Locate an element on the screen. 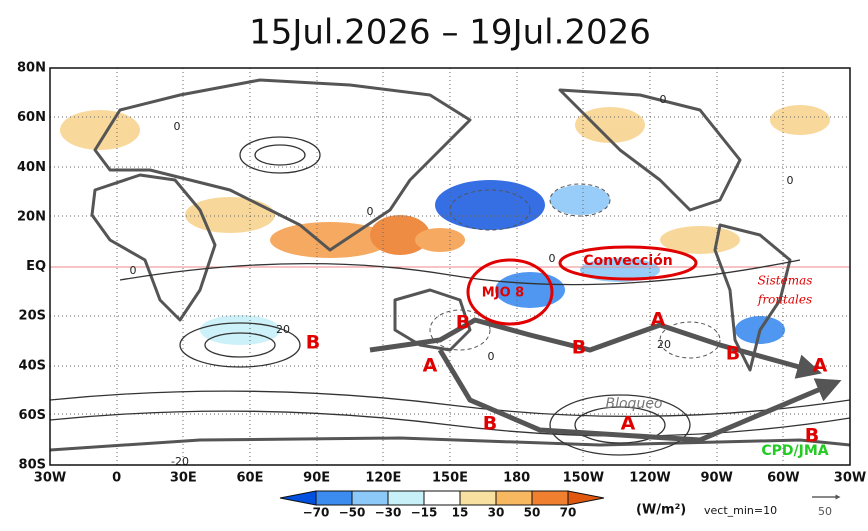 This screenshot has width=868, height=531. lat-label: 80N is located at coordinates (31, 68).